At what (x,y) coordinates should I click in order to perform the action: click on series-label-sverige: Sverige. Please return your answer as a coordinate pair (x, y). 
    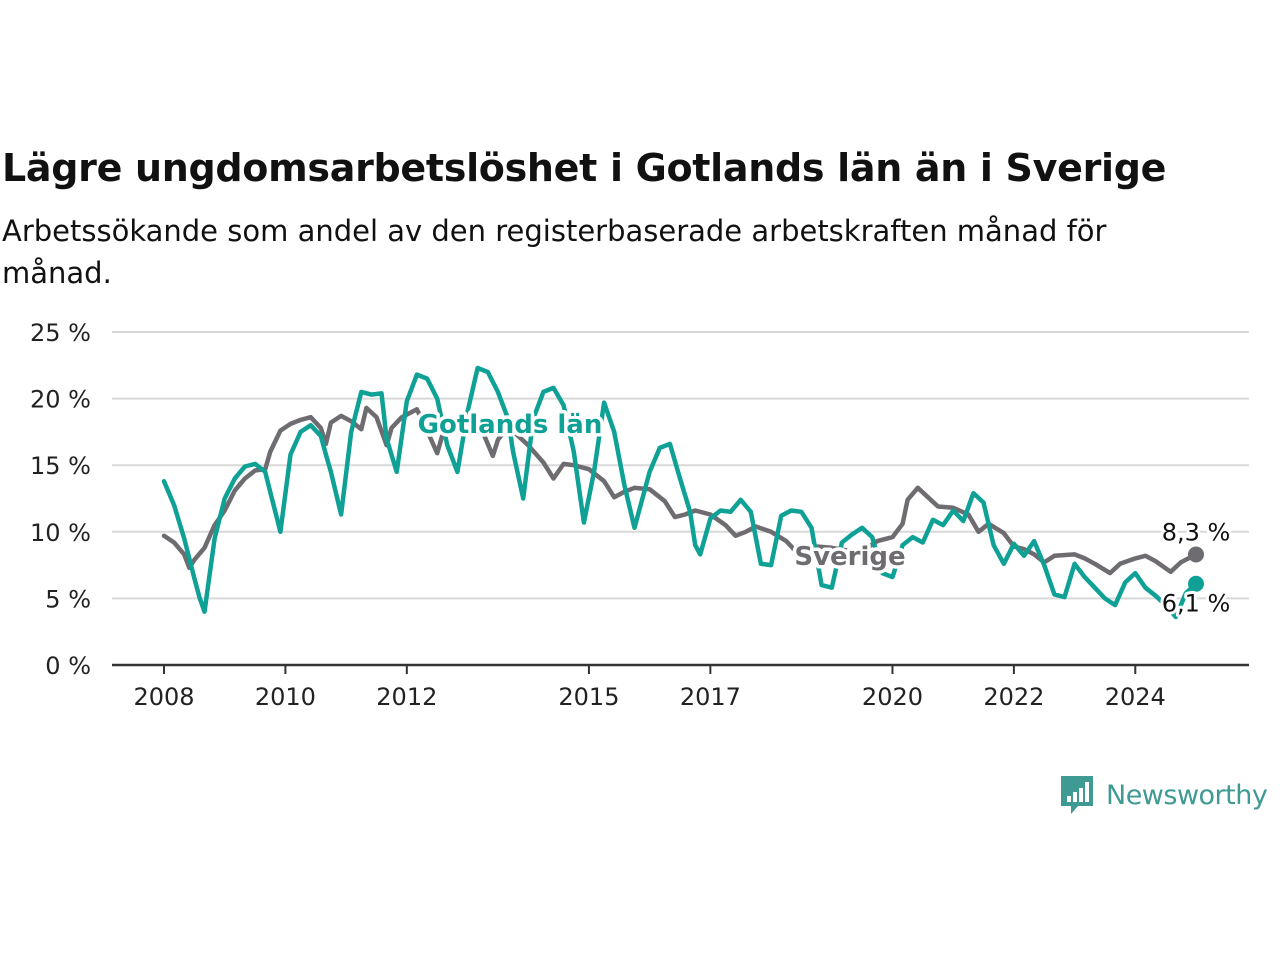
    Looking at the image, I should click on (849, 557).